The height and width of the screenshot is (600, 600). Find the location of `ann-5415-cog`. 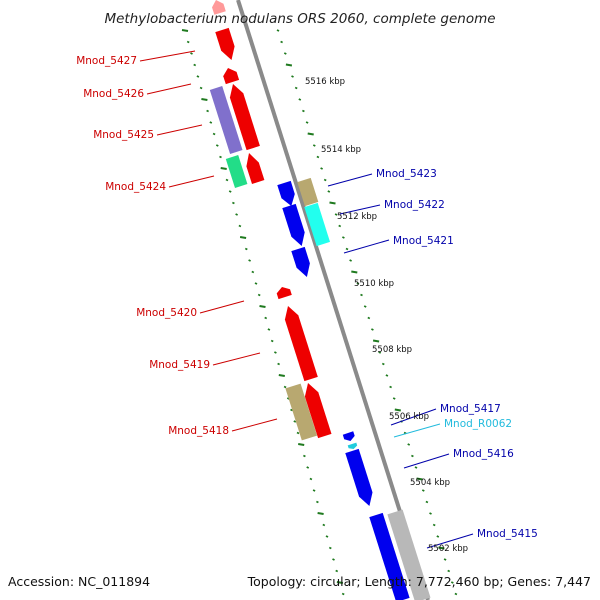

ann-5415-cog is located at coordinates (409, 554).